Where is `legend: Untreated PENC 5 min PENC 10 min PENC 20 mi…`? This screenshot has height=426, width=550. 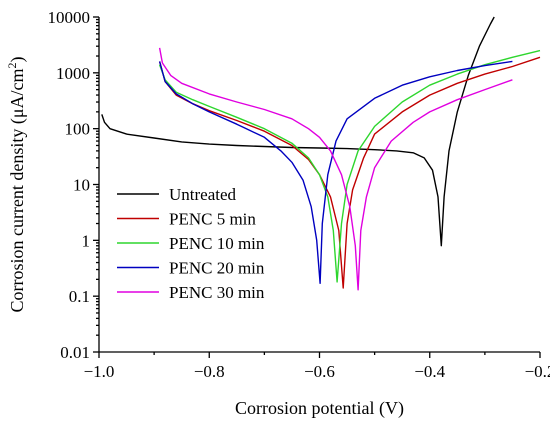
legend: Untreated PENC 5 min PENC 10 min PENC 20 mi… is located at coordinates (191, 243).